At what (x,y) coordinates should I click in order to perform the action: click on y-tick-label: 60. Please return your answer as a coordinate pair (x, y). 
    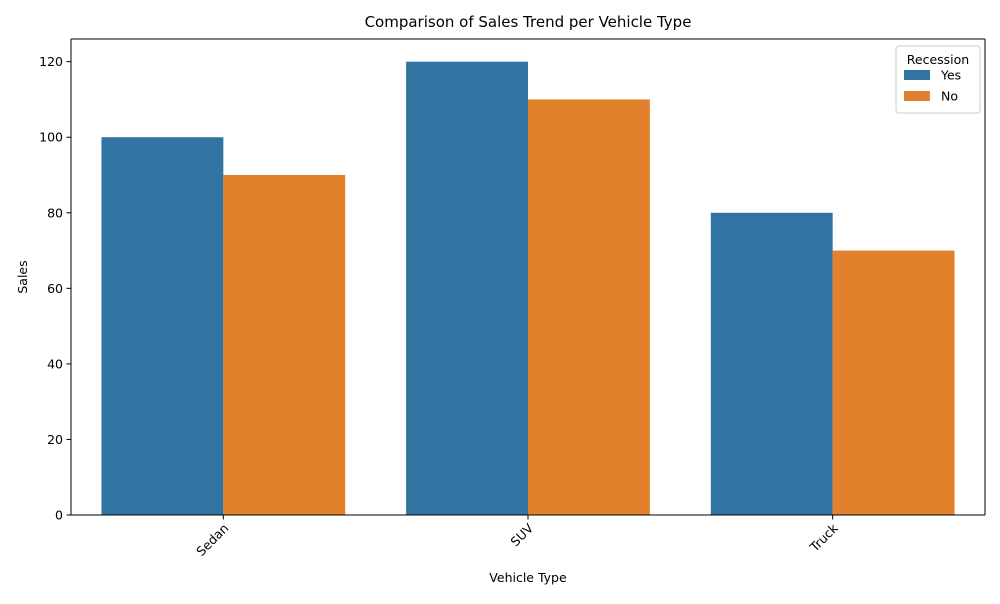
    Looking at the image, I should click on (55, 288).